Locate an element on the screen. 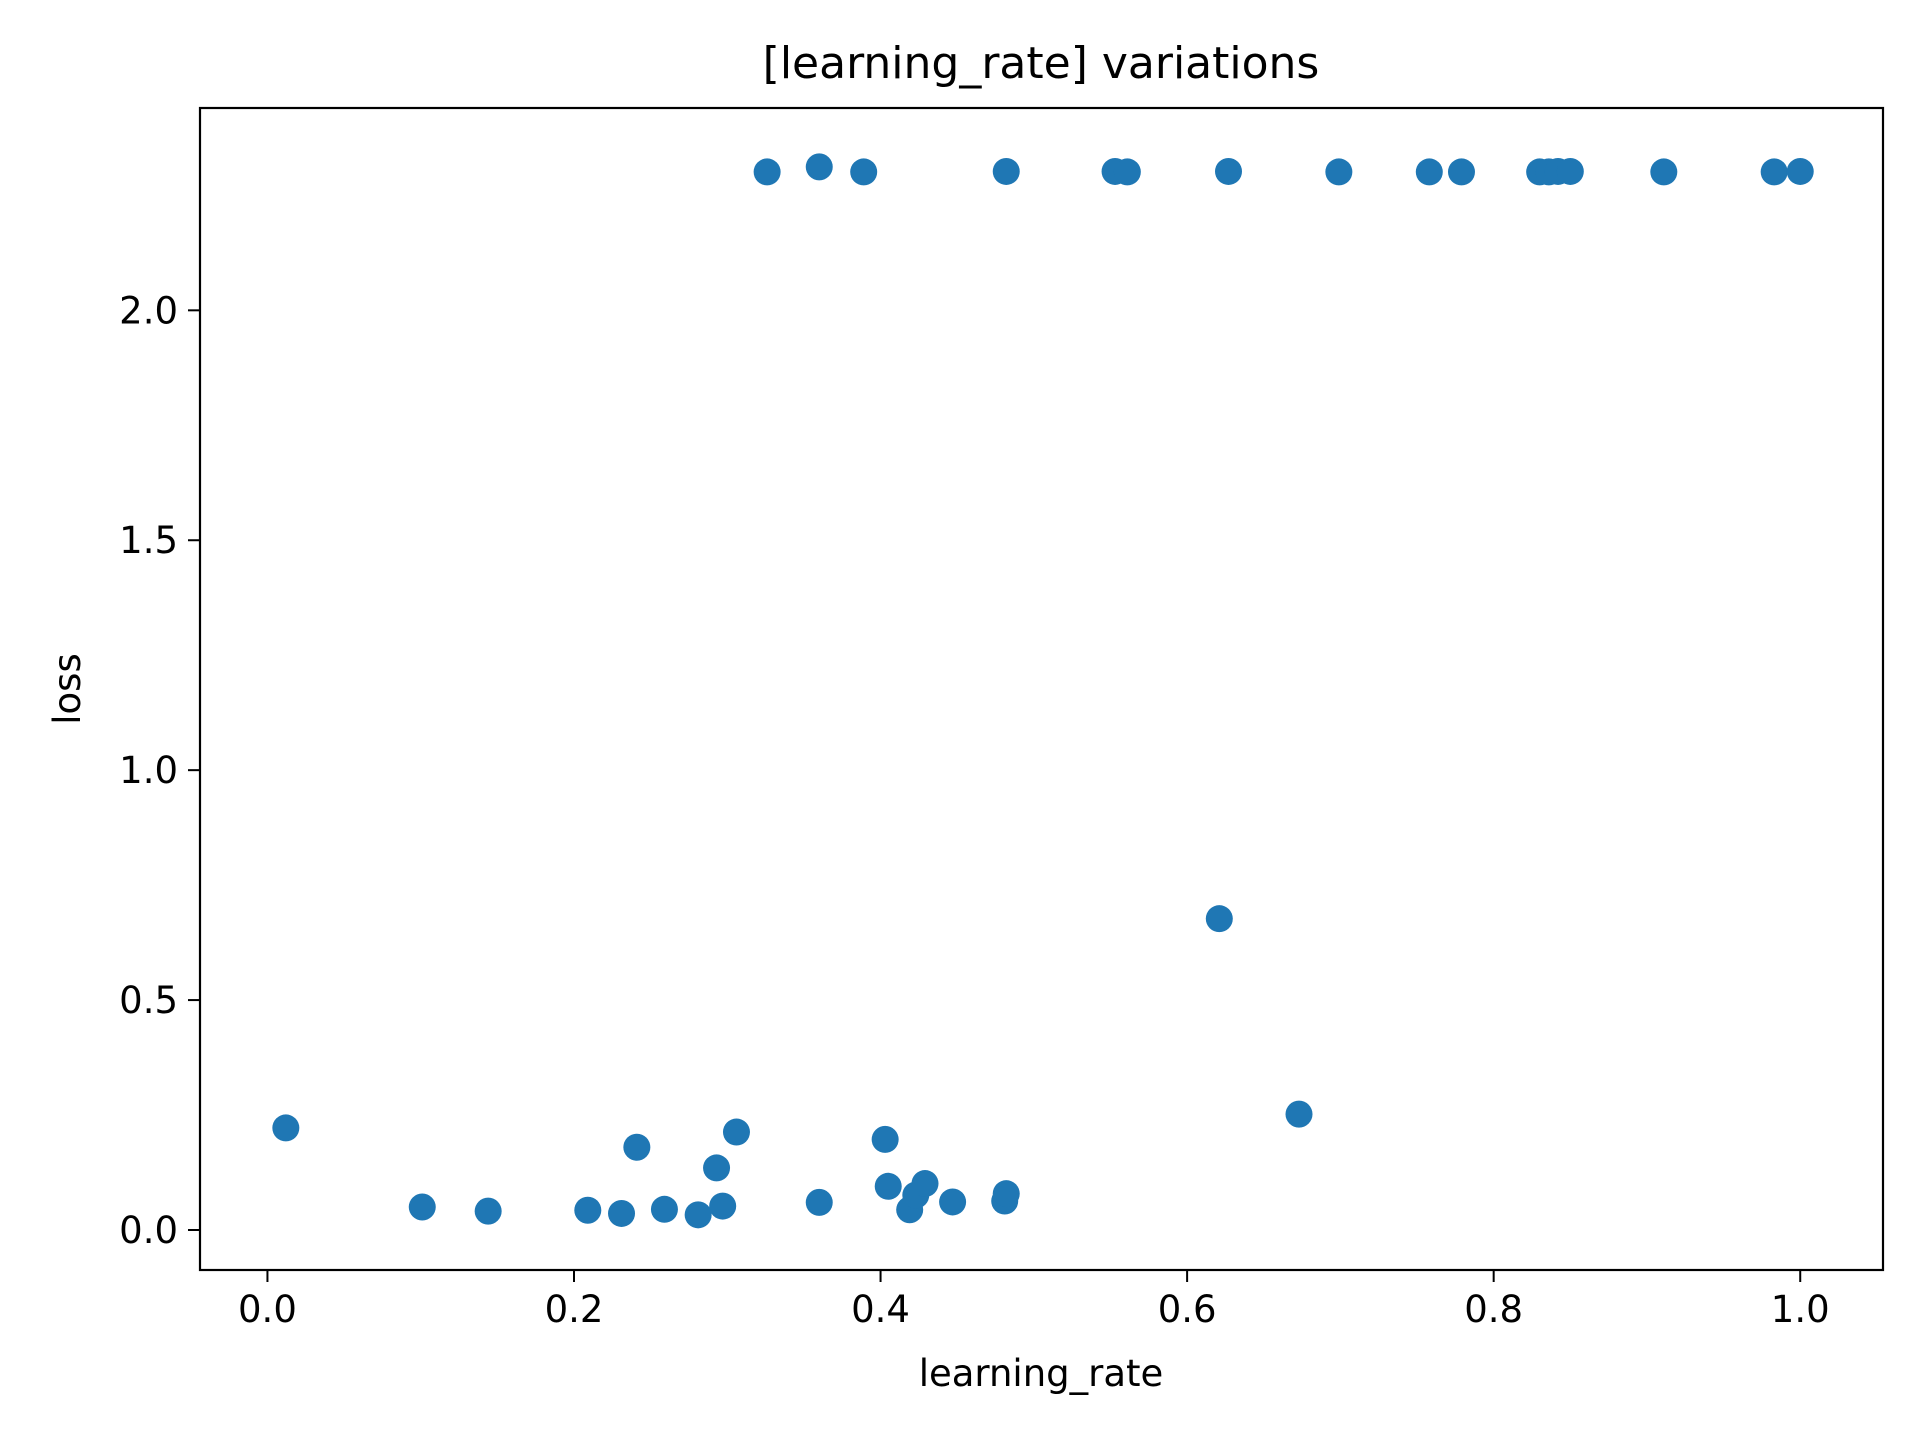 The image size is (1920, 1445). chart-title: [learning_rate] variations is located at coordinates (1041, 63).